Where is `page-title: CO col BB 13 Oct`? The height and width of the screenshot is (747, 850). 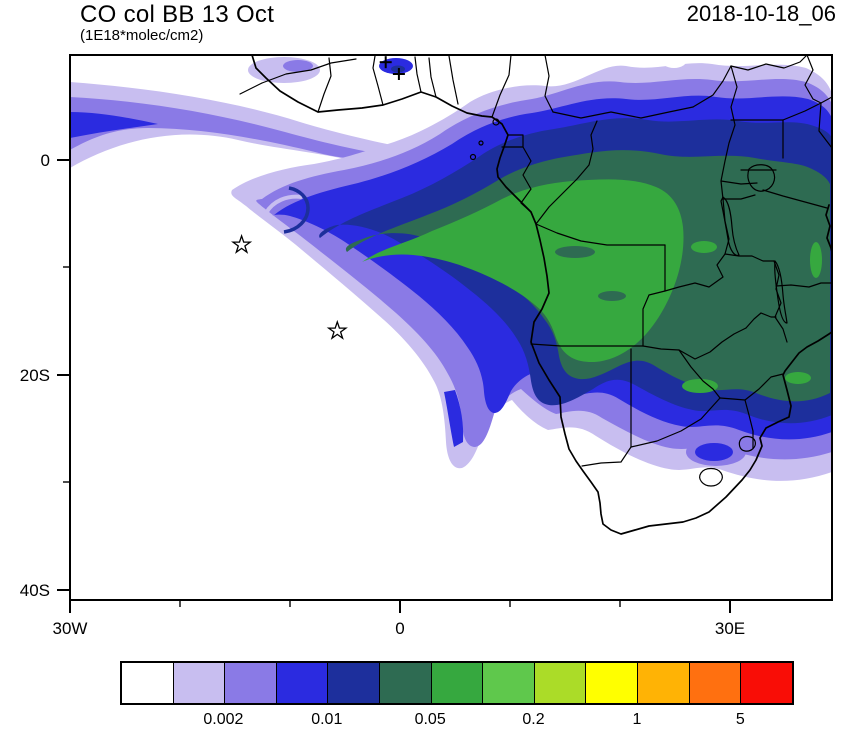
page-title: CO col BB 13 Oct is located at coordinates (177, 14).